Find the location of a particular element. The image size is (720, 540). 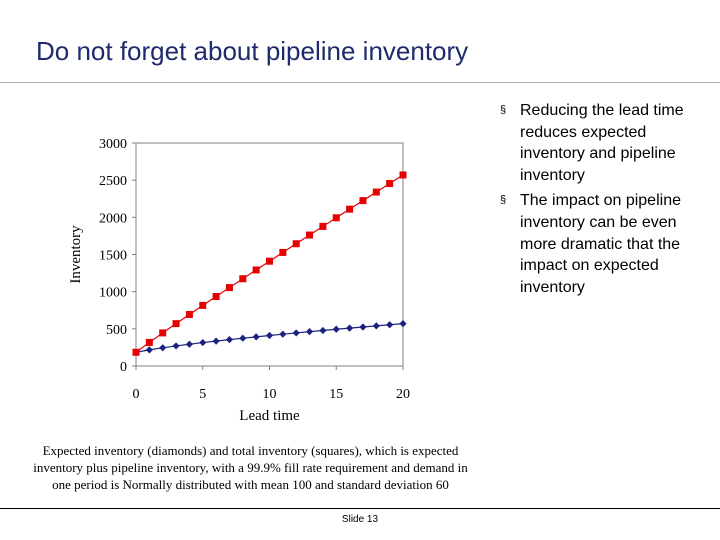

y-axis-ticks: 0 500 1000 1500 2000 2500 3000 is located at coordinates (117, 256).